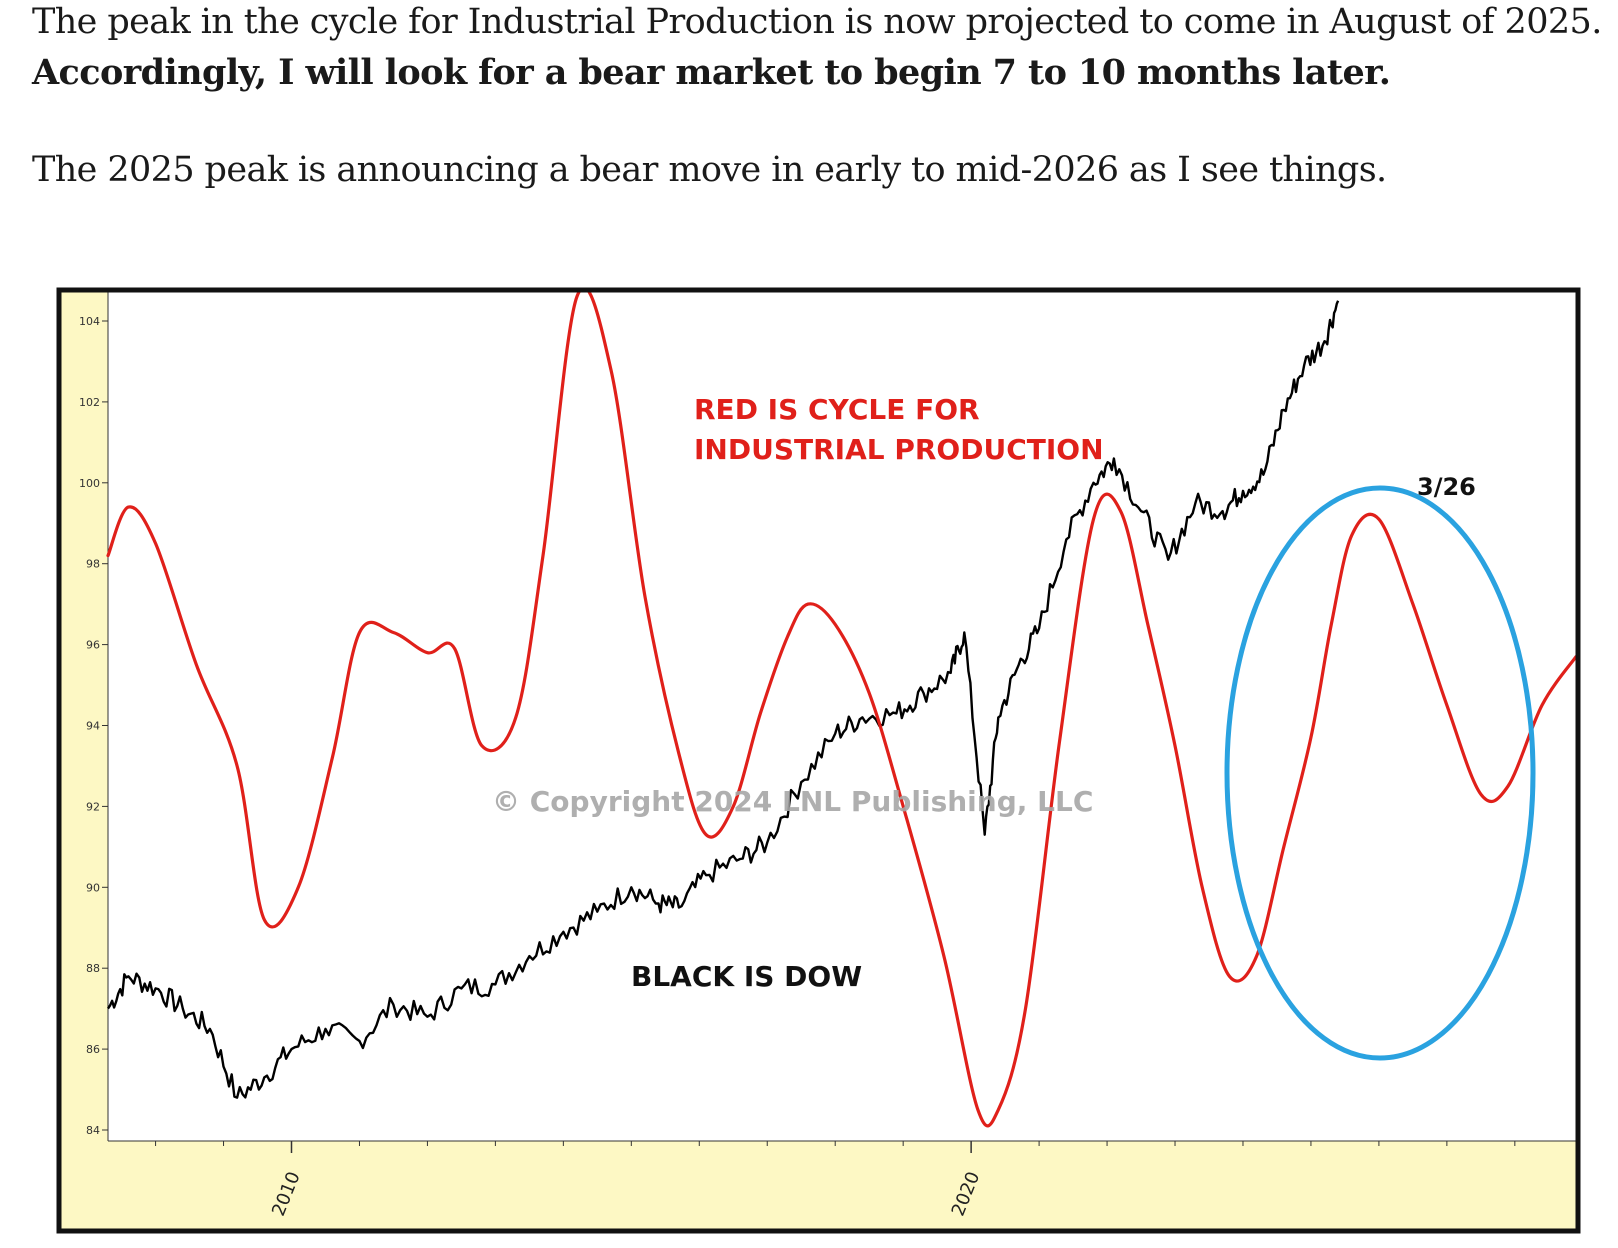 The image size is (1618, 1248). Describe the element at coordinates (93, 968) in the screenshot. I see `y-tick-label: 88` at that location.